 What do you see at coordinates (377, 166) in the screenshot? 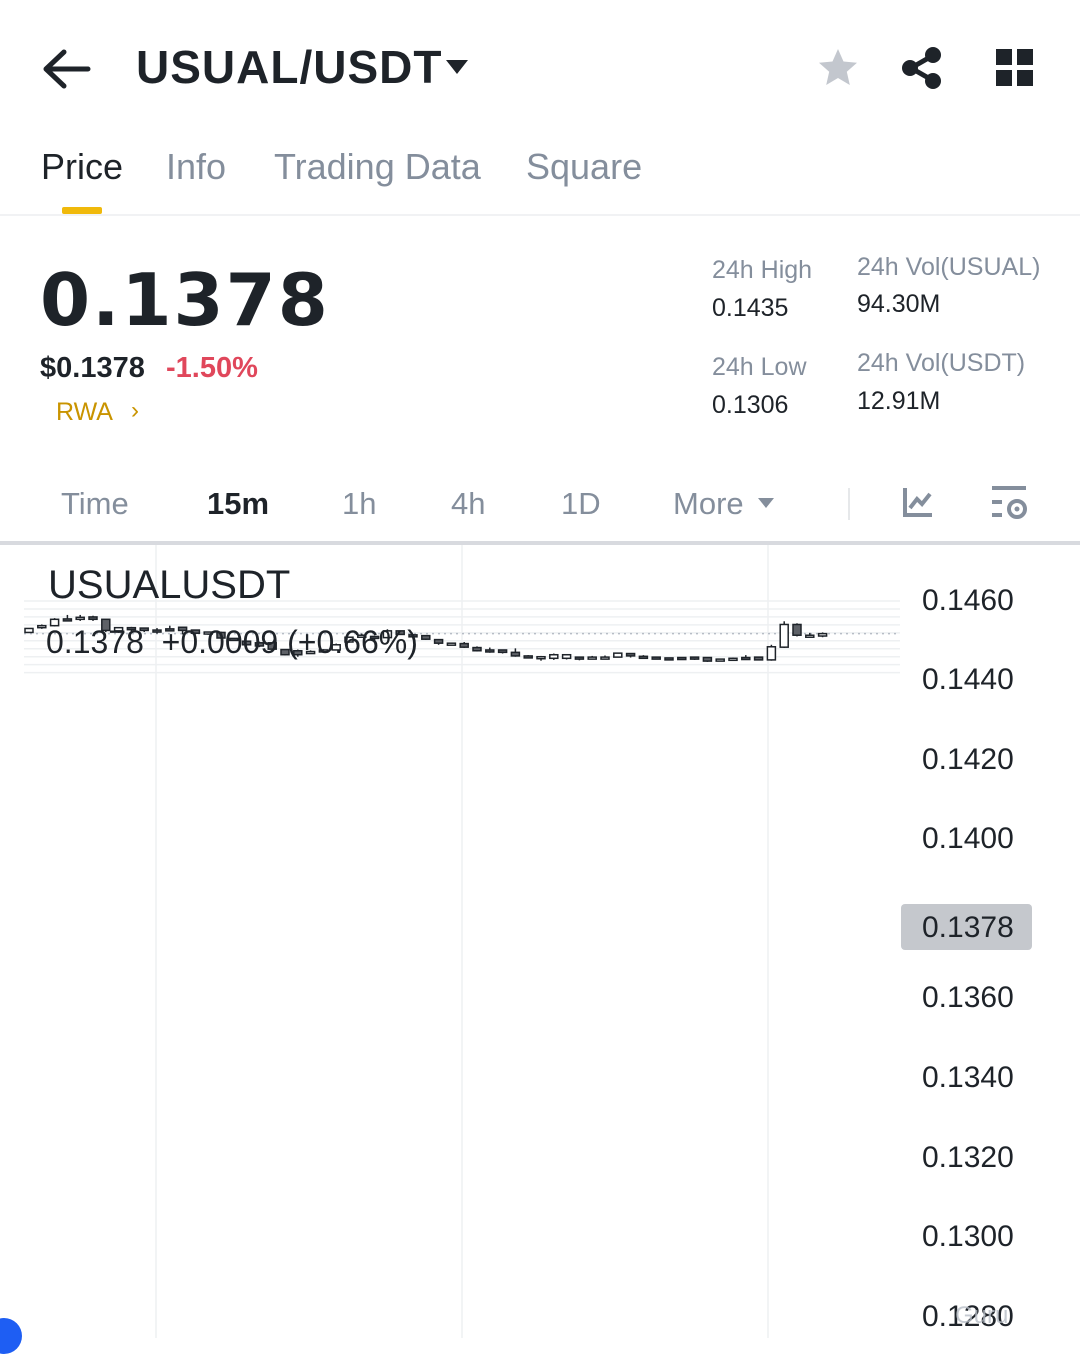
I see `tab-trading-data: Trading Data` at bounding box center [377, 166].